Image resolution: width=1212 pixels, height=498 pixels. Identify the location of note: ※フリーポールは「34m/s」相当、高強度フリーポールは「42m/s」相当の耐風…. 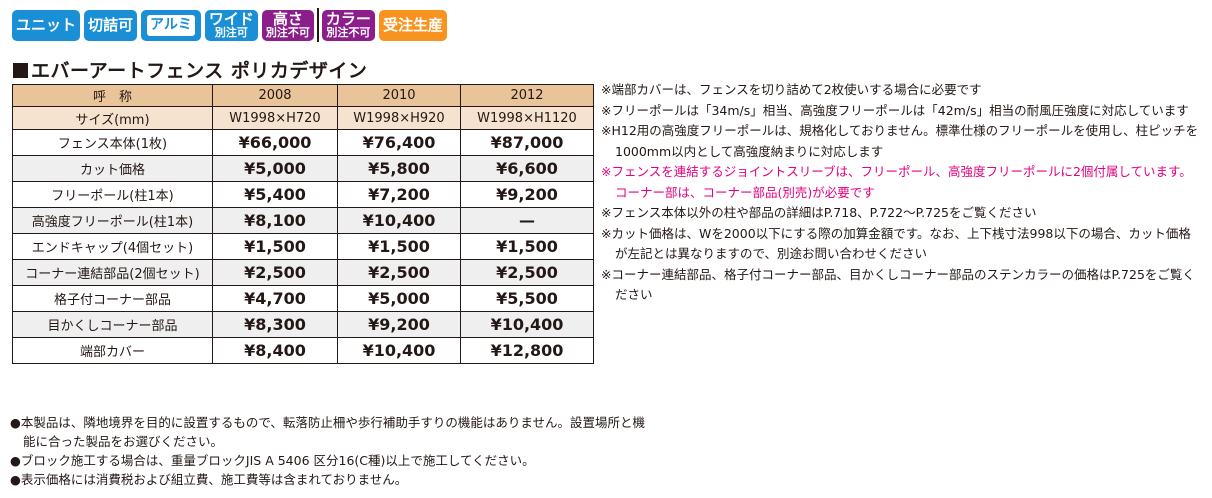
(895, 110).